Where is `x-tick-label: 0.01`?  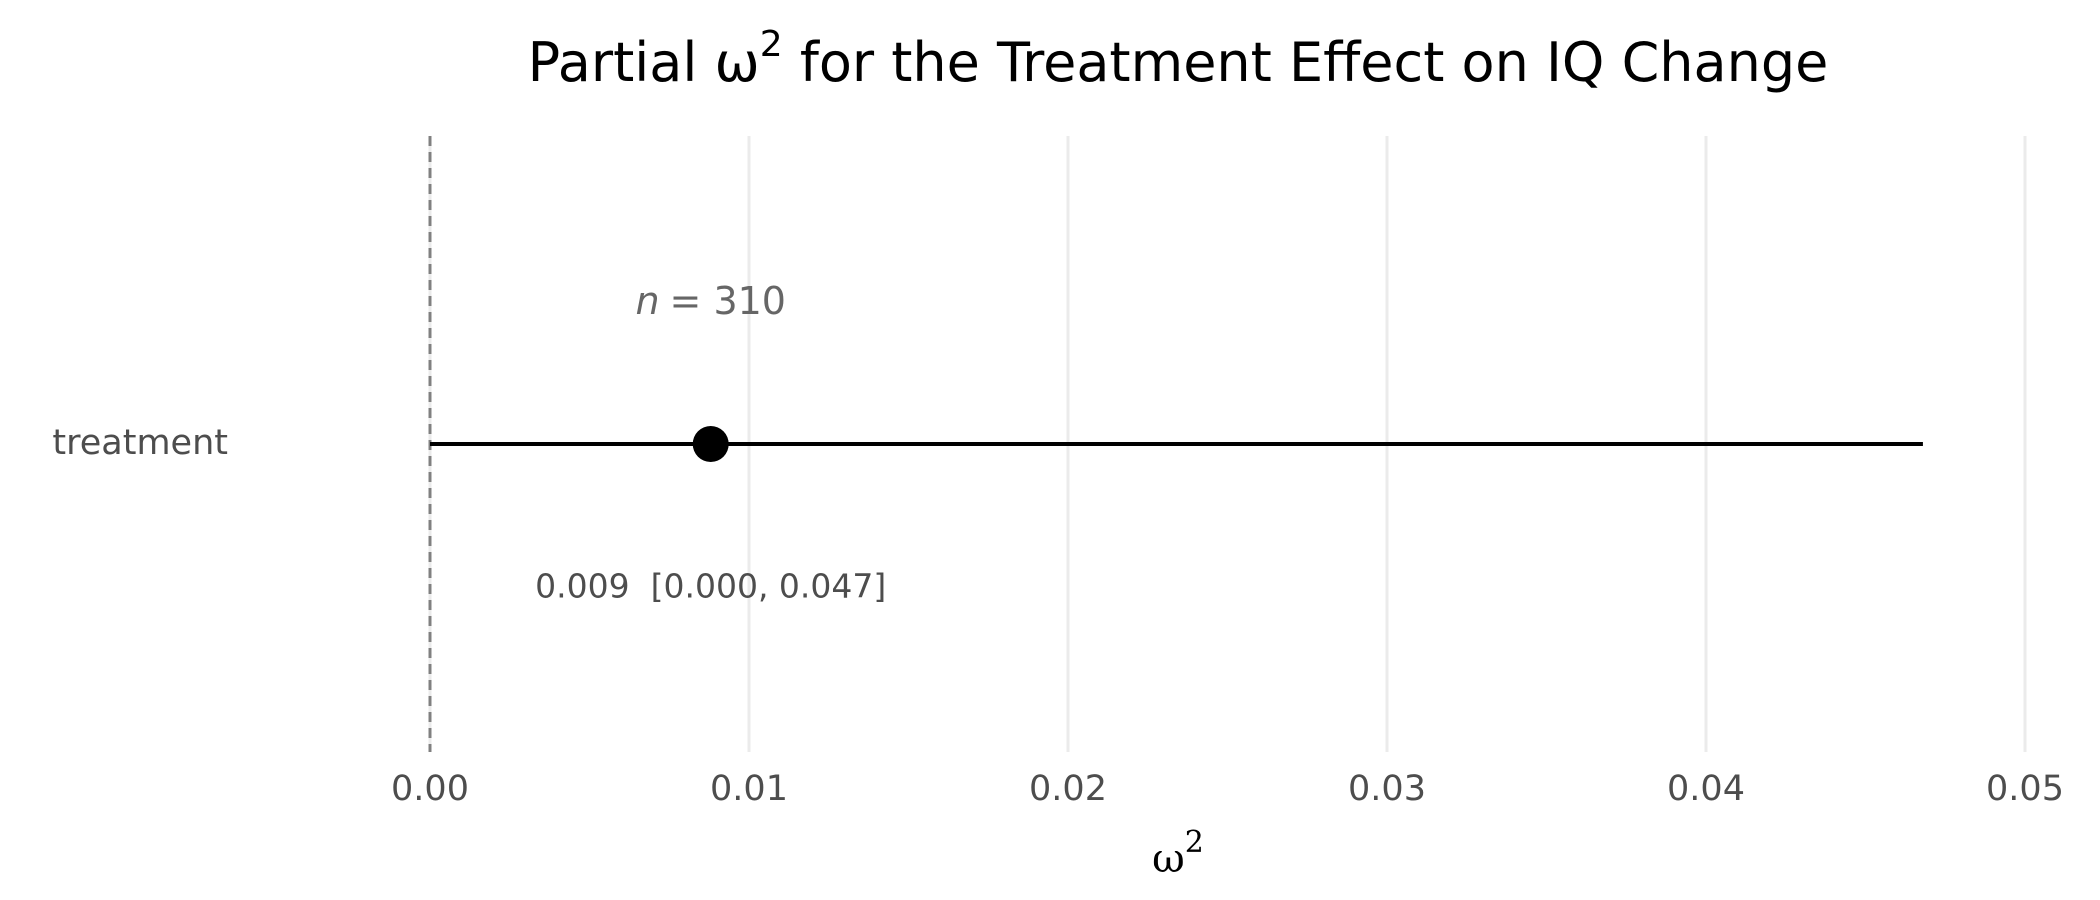 x-tick-label: 0.01 is located at coordinates (749, 789).